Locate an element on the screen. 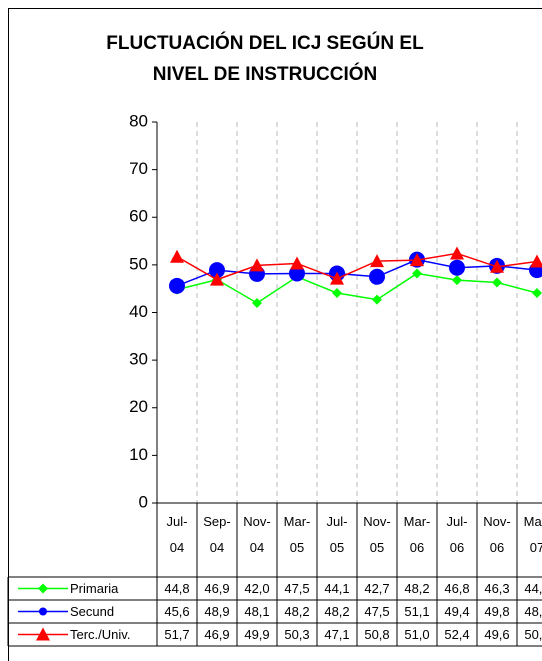 The height and width of the screenshot is (661, 542). y-tick-label: 40 is located at coordinates (138, 311).